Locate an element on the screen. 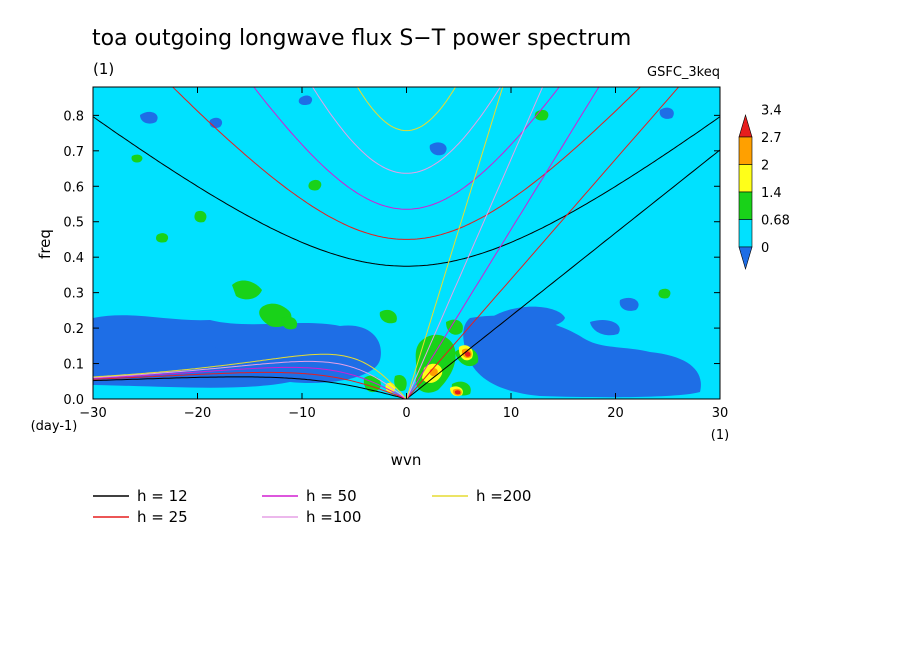 The image size is (904, 654). chart-subtitle-right: GSFC_3keq is located at coordinates (683, 72).